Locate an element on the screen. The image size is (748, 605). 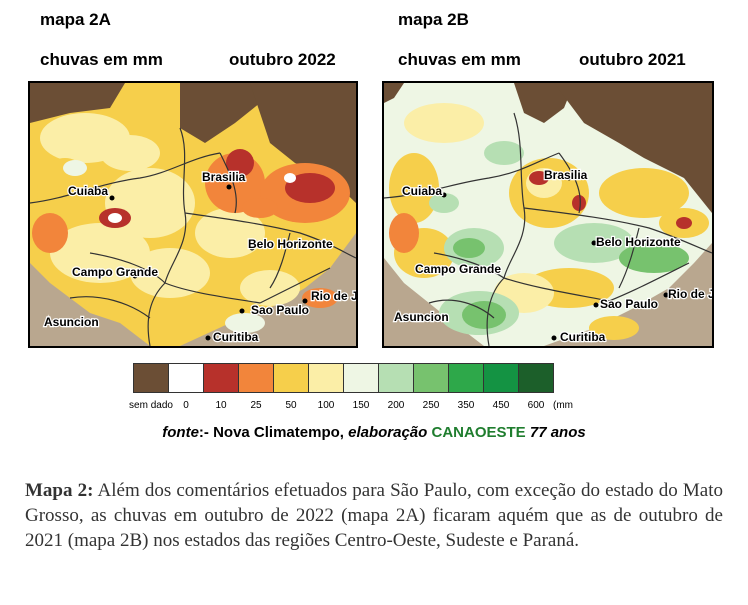
legend-label: 10 is located at coordinates (221, 405).